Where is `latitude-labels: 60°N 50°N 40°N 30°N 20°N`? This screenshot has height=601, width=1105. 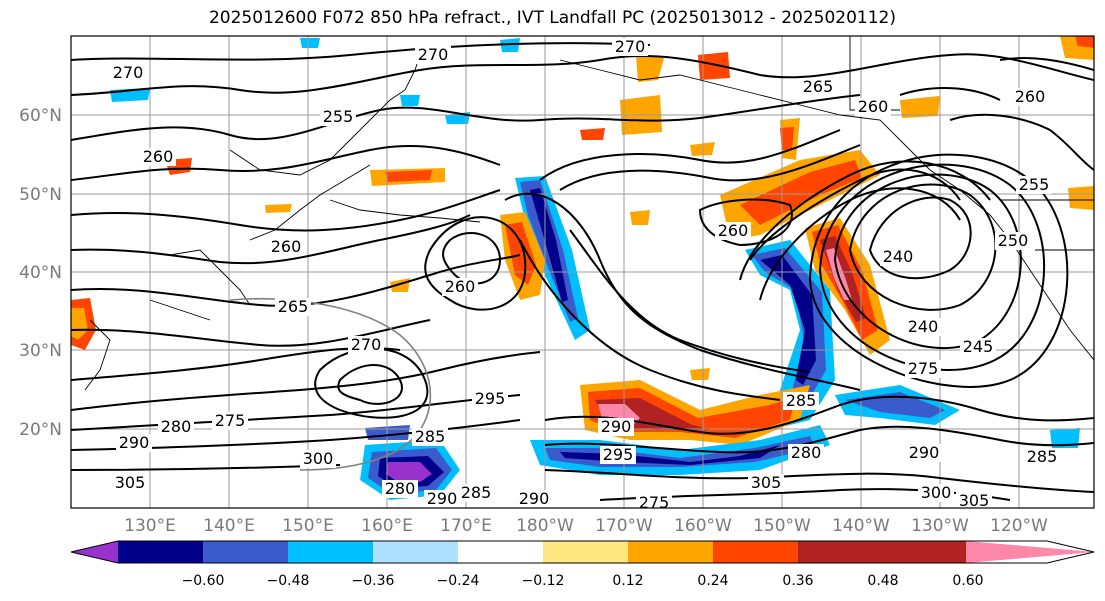 latitude-labels: 60°N 50°N 40°N 30°N 20°N is located at coordinates (40, 273).